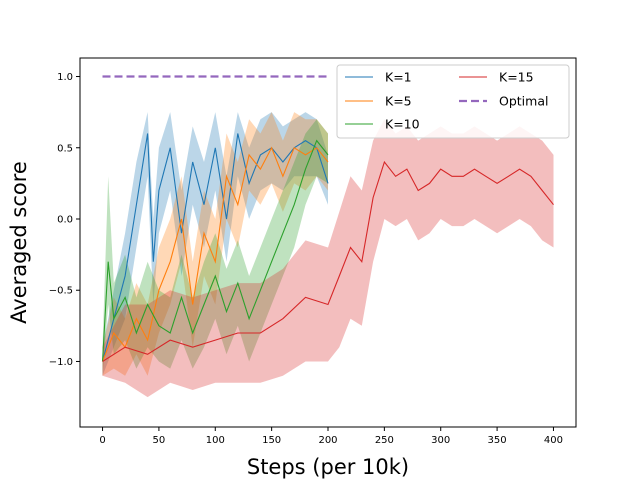 The width and height of the screenshot is (640, 480). I want to click on legend: K=1 K=5 K=10 K=15 Optimal, so click(453, 101).